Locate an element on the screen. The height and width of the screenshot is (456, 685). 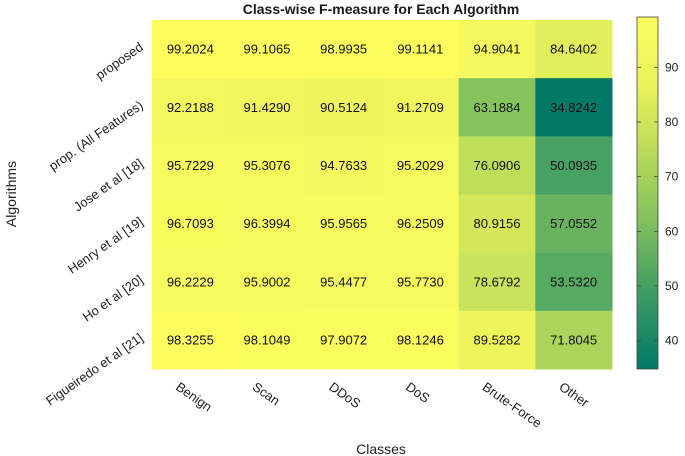
cell-value-label: 91.4290 is located at coordinates (267, 107).